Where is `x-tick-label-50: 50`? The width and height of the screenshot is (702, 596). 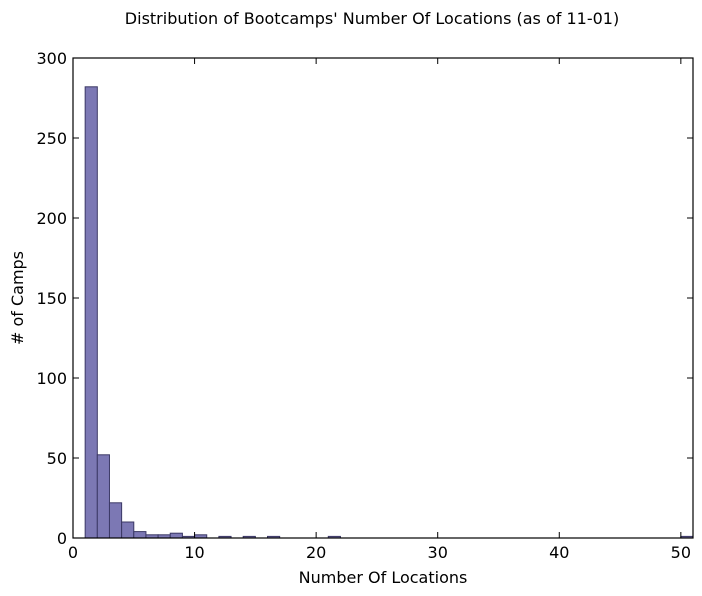
x-tick-label-50: 50 is located at coordinates (681, 552).